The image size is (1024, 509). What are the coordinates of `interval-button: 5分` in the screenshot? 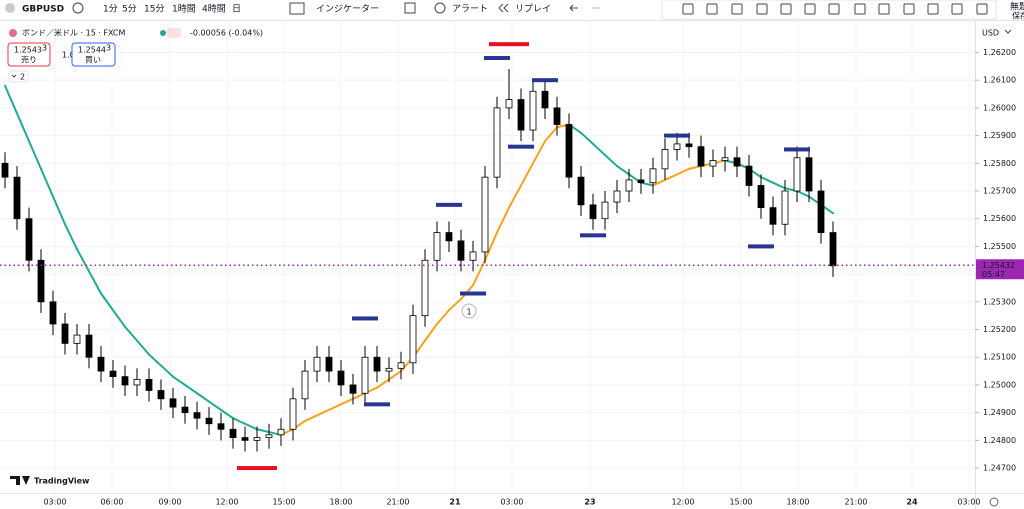 It's located at (129, 9).